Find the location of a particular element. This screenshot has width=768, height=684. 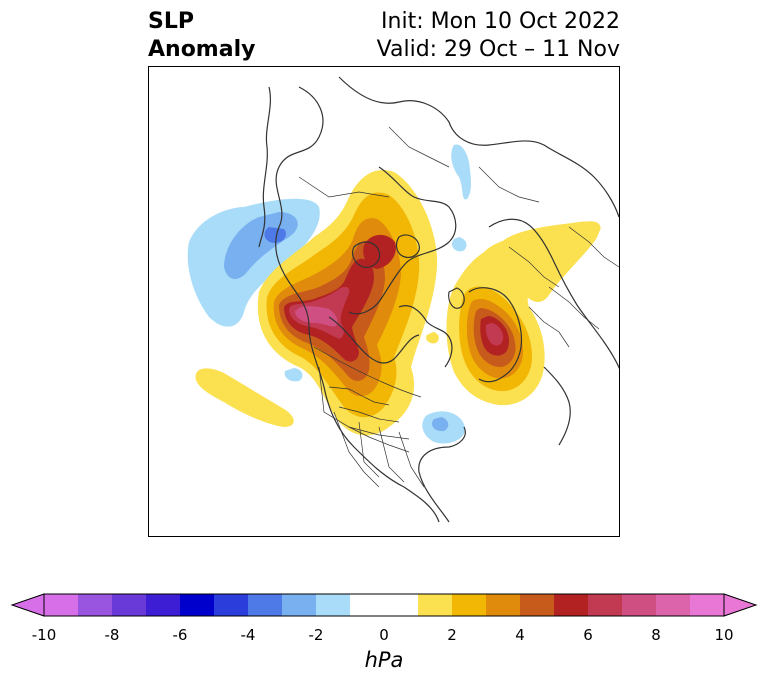

colorbar-outline is located at coordinates (384, 605).